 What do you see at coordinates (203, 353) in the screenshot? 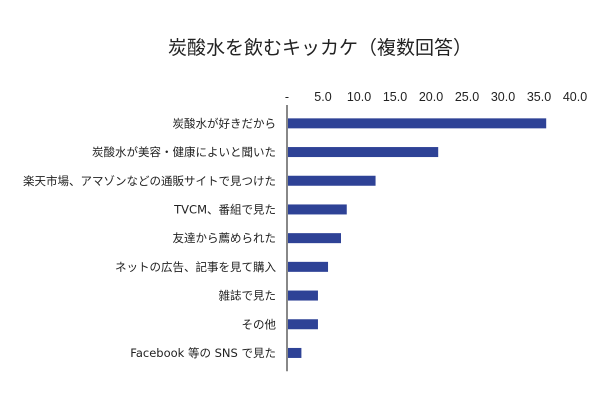
I see `category-label: Facebook 等の SNS で見た` at bounding box center [203, 353].